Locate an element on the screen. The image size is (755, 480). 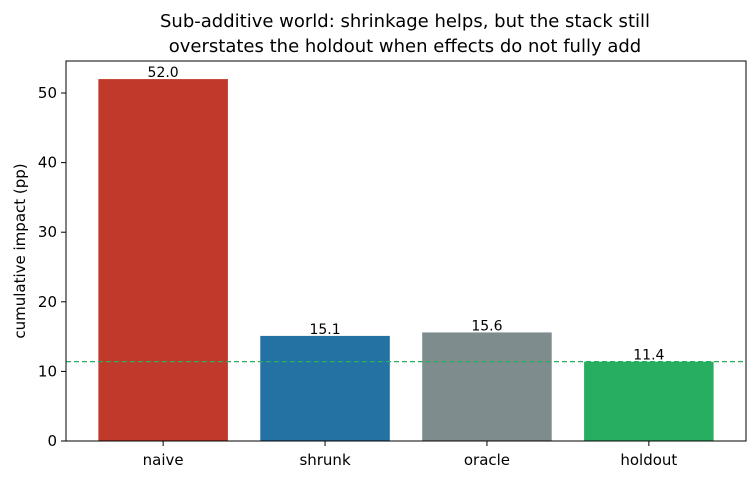
bar-naive is located at coordinates (163, 260).